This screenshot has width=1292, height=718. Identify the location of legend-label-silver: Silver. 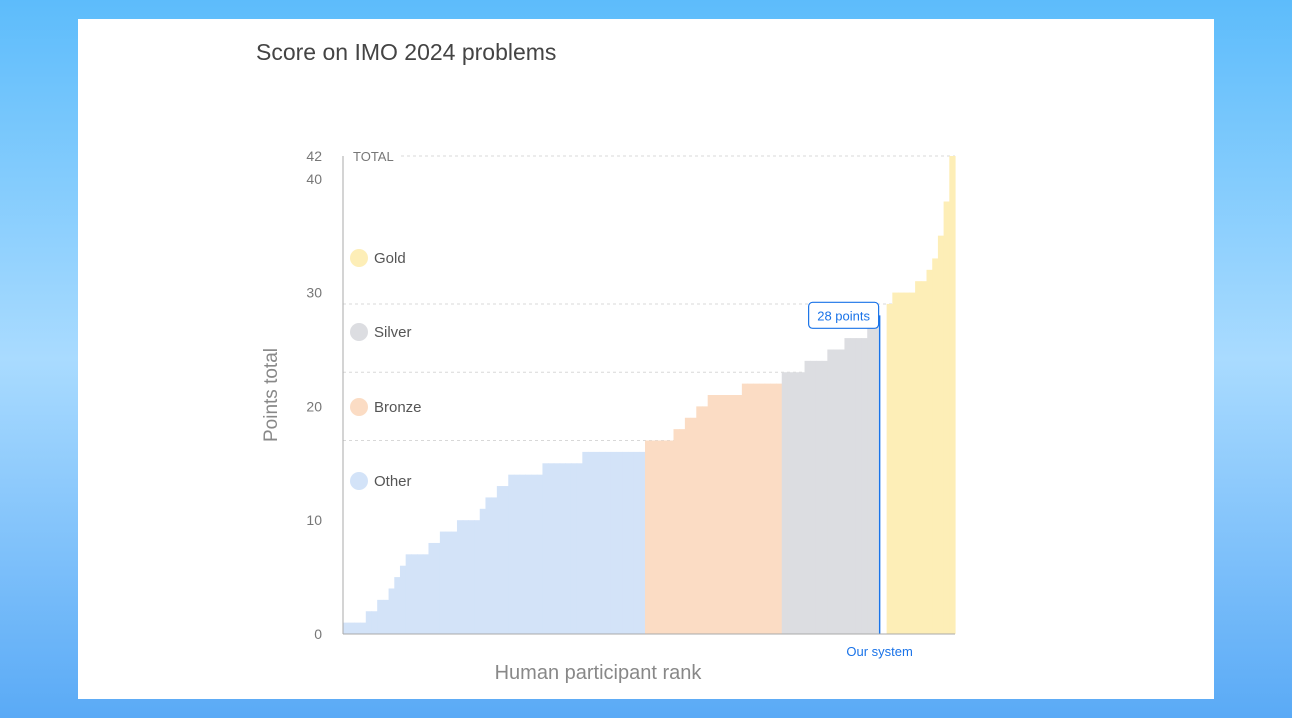
(393, 332).